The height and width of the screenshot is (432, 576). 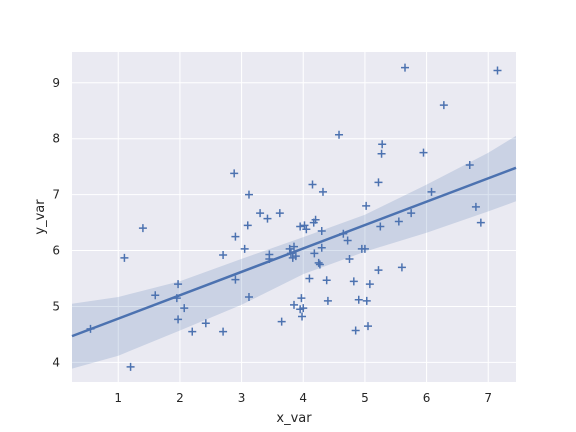 I want to click on x-tick-label: 5, so click(x=365, y=398).